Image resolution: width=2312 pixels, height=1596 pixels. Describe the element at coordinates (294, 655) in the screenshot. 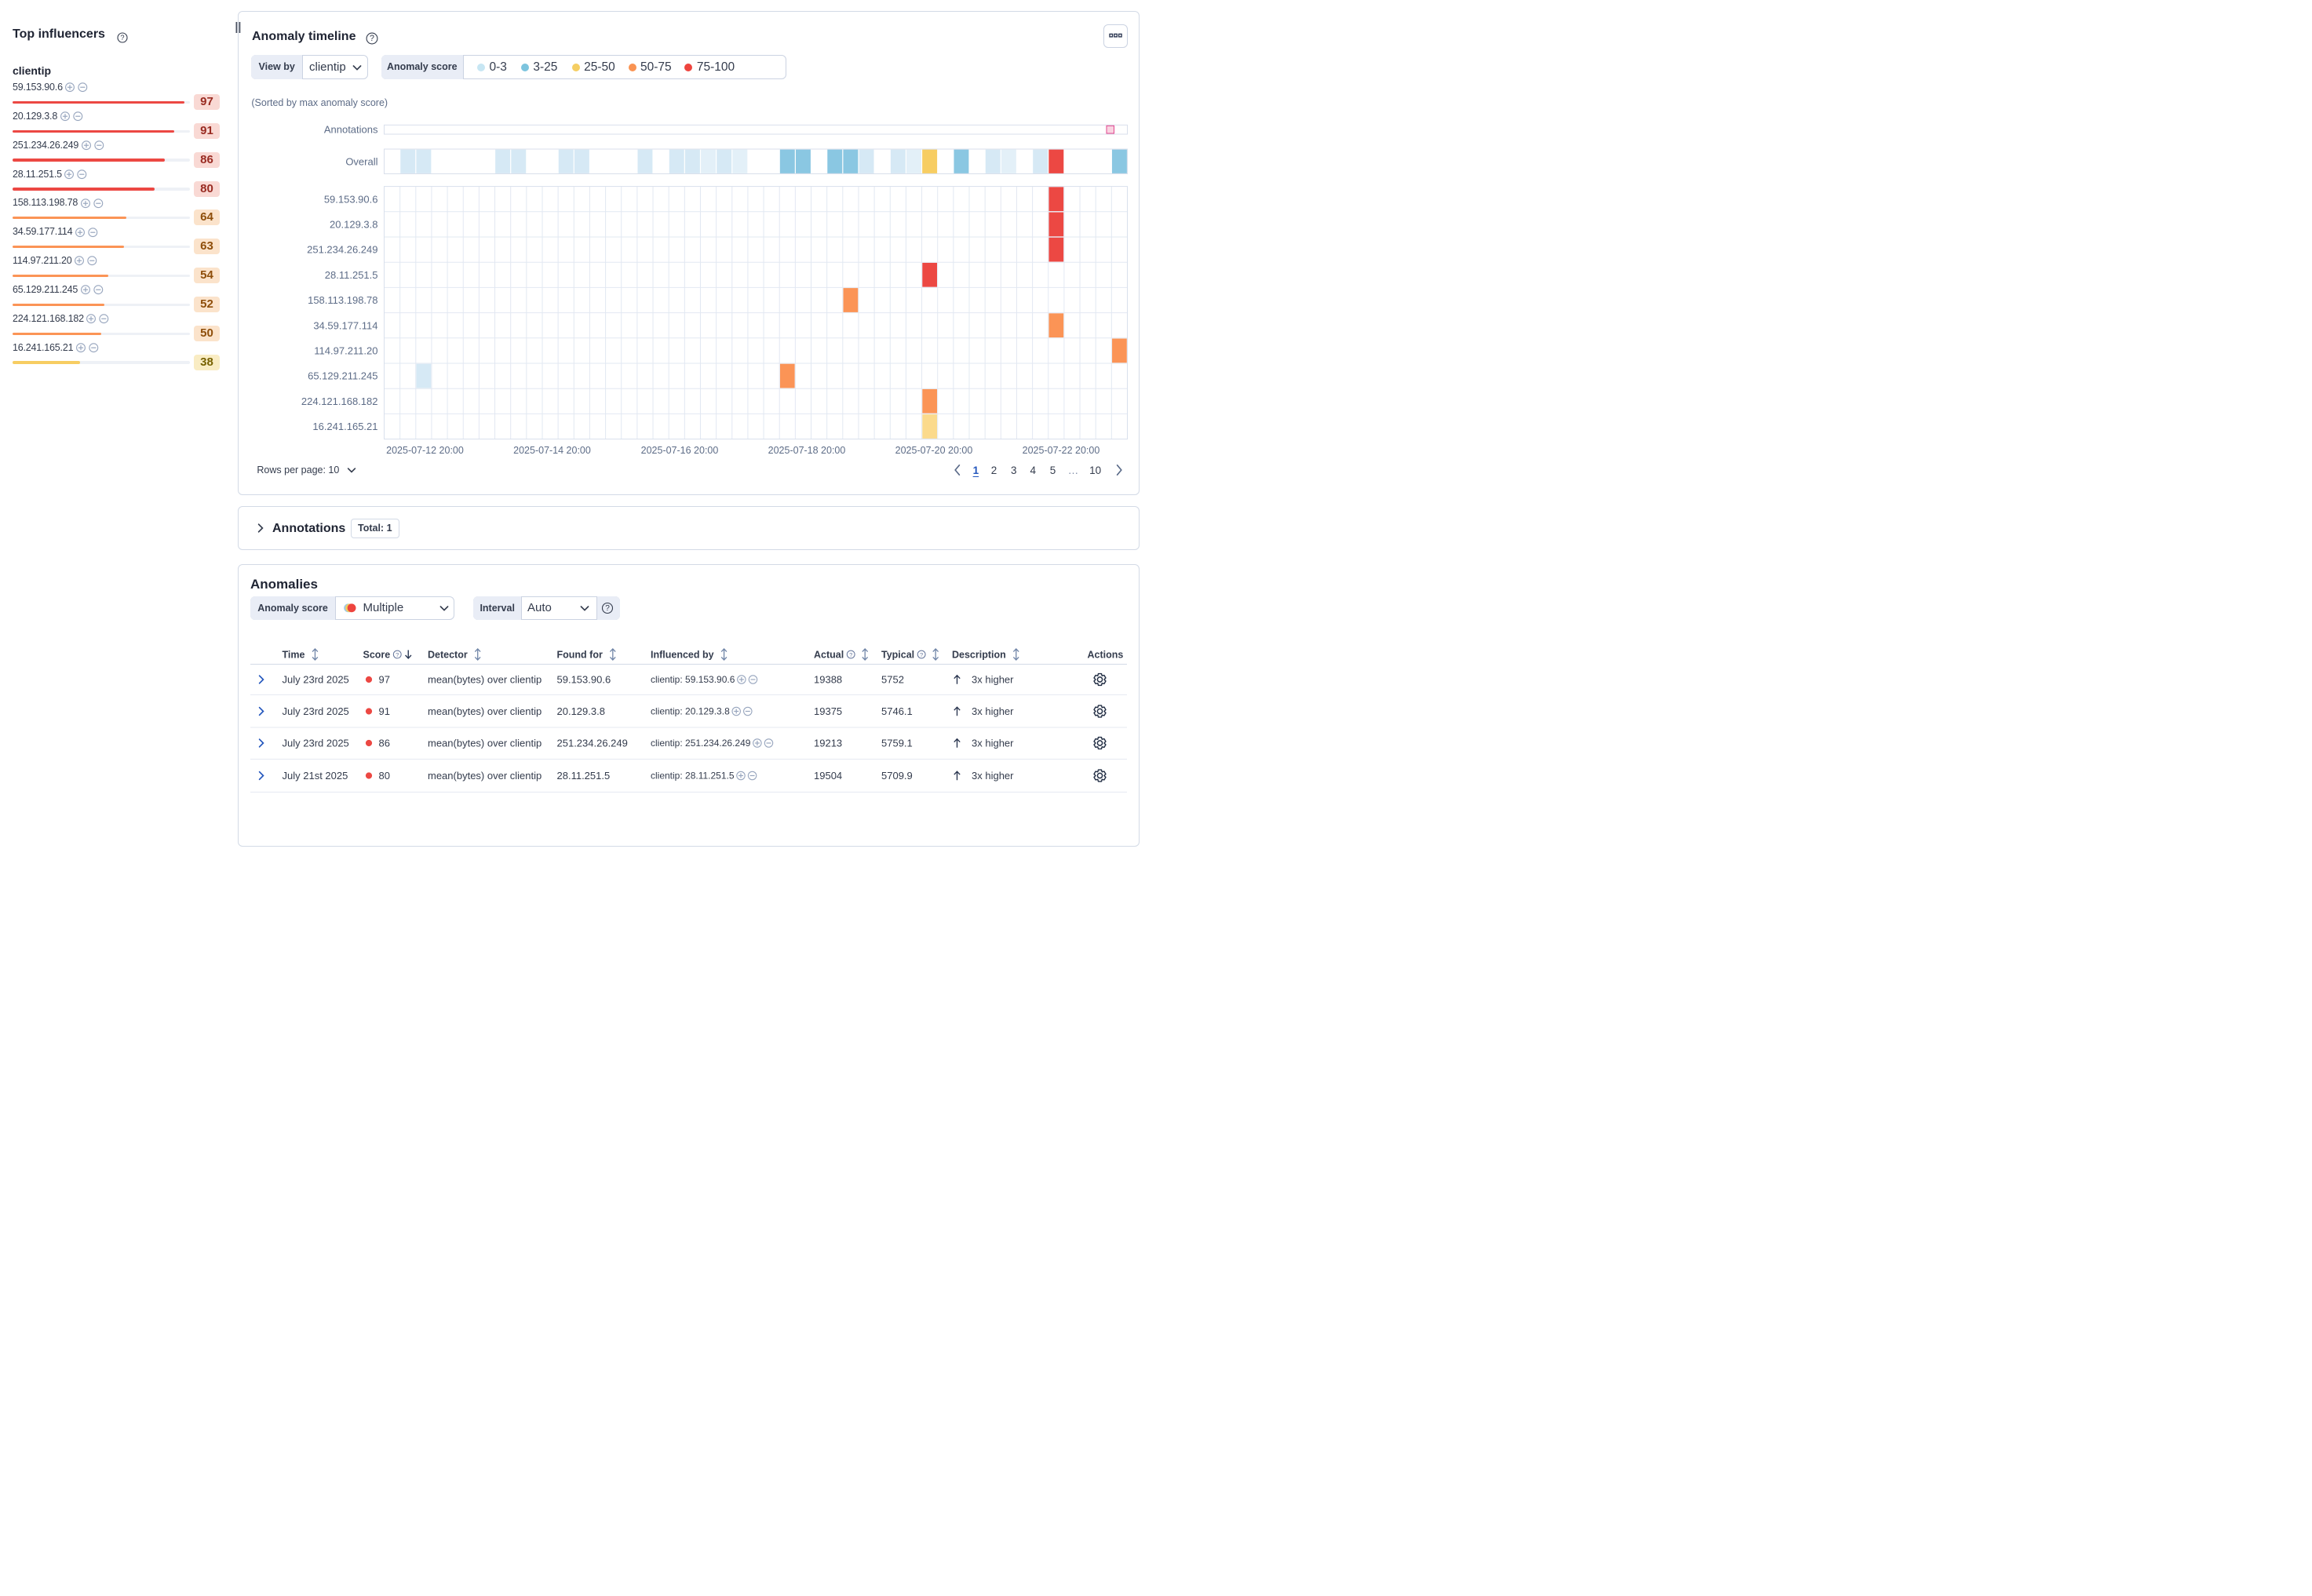

I see `svg-text: Time` at that location.